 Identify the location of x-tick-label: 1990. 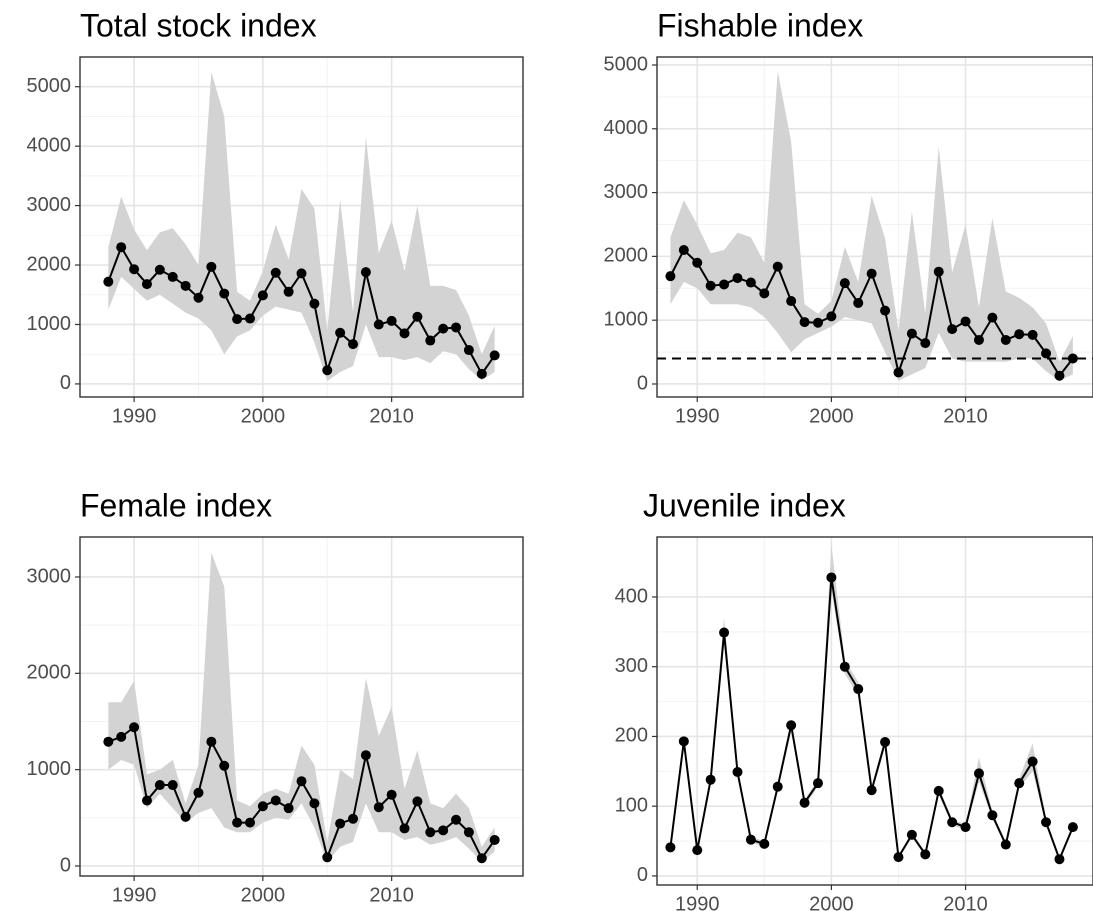
(134, 416).